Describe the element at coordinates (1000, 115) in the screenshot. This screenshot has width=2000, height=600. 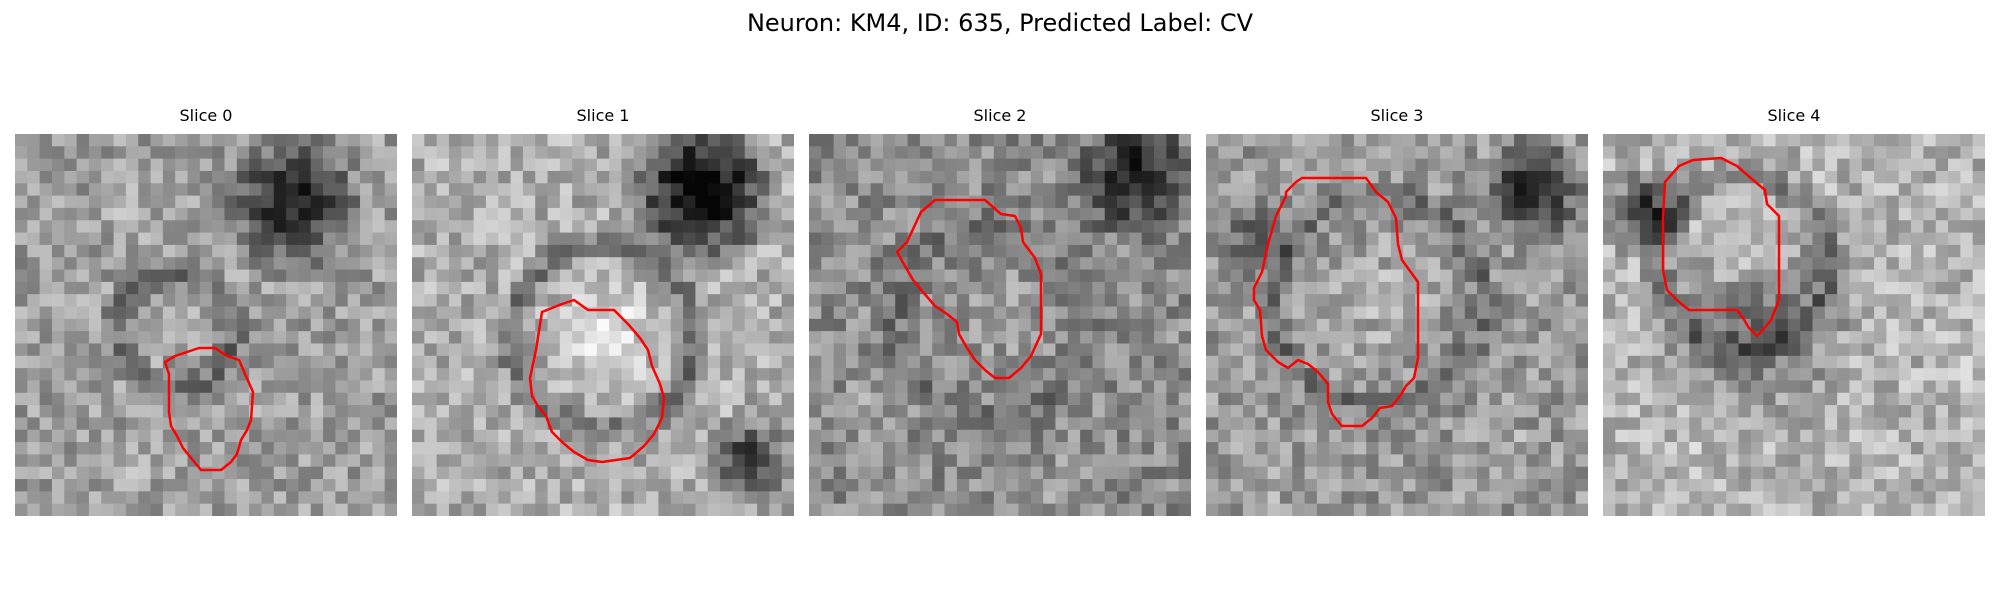
I see `slice-title: Slice 2` at that location.